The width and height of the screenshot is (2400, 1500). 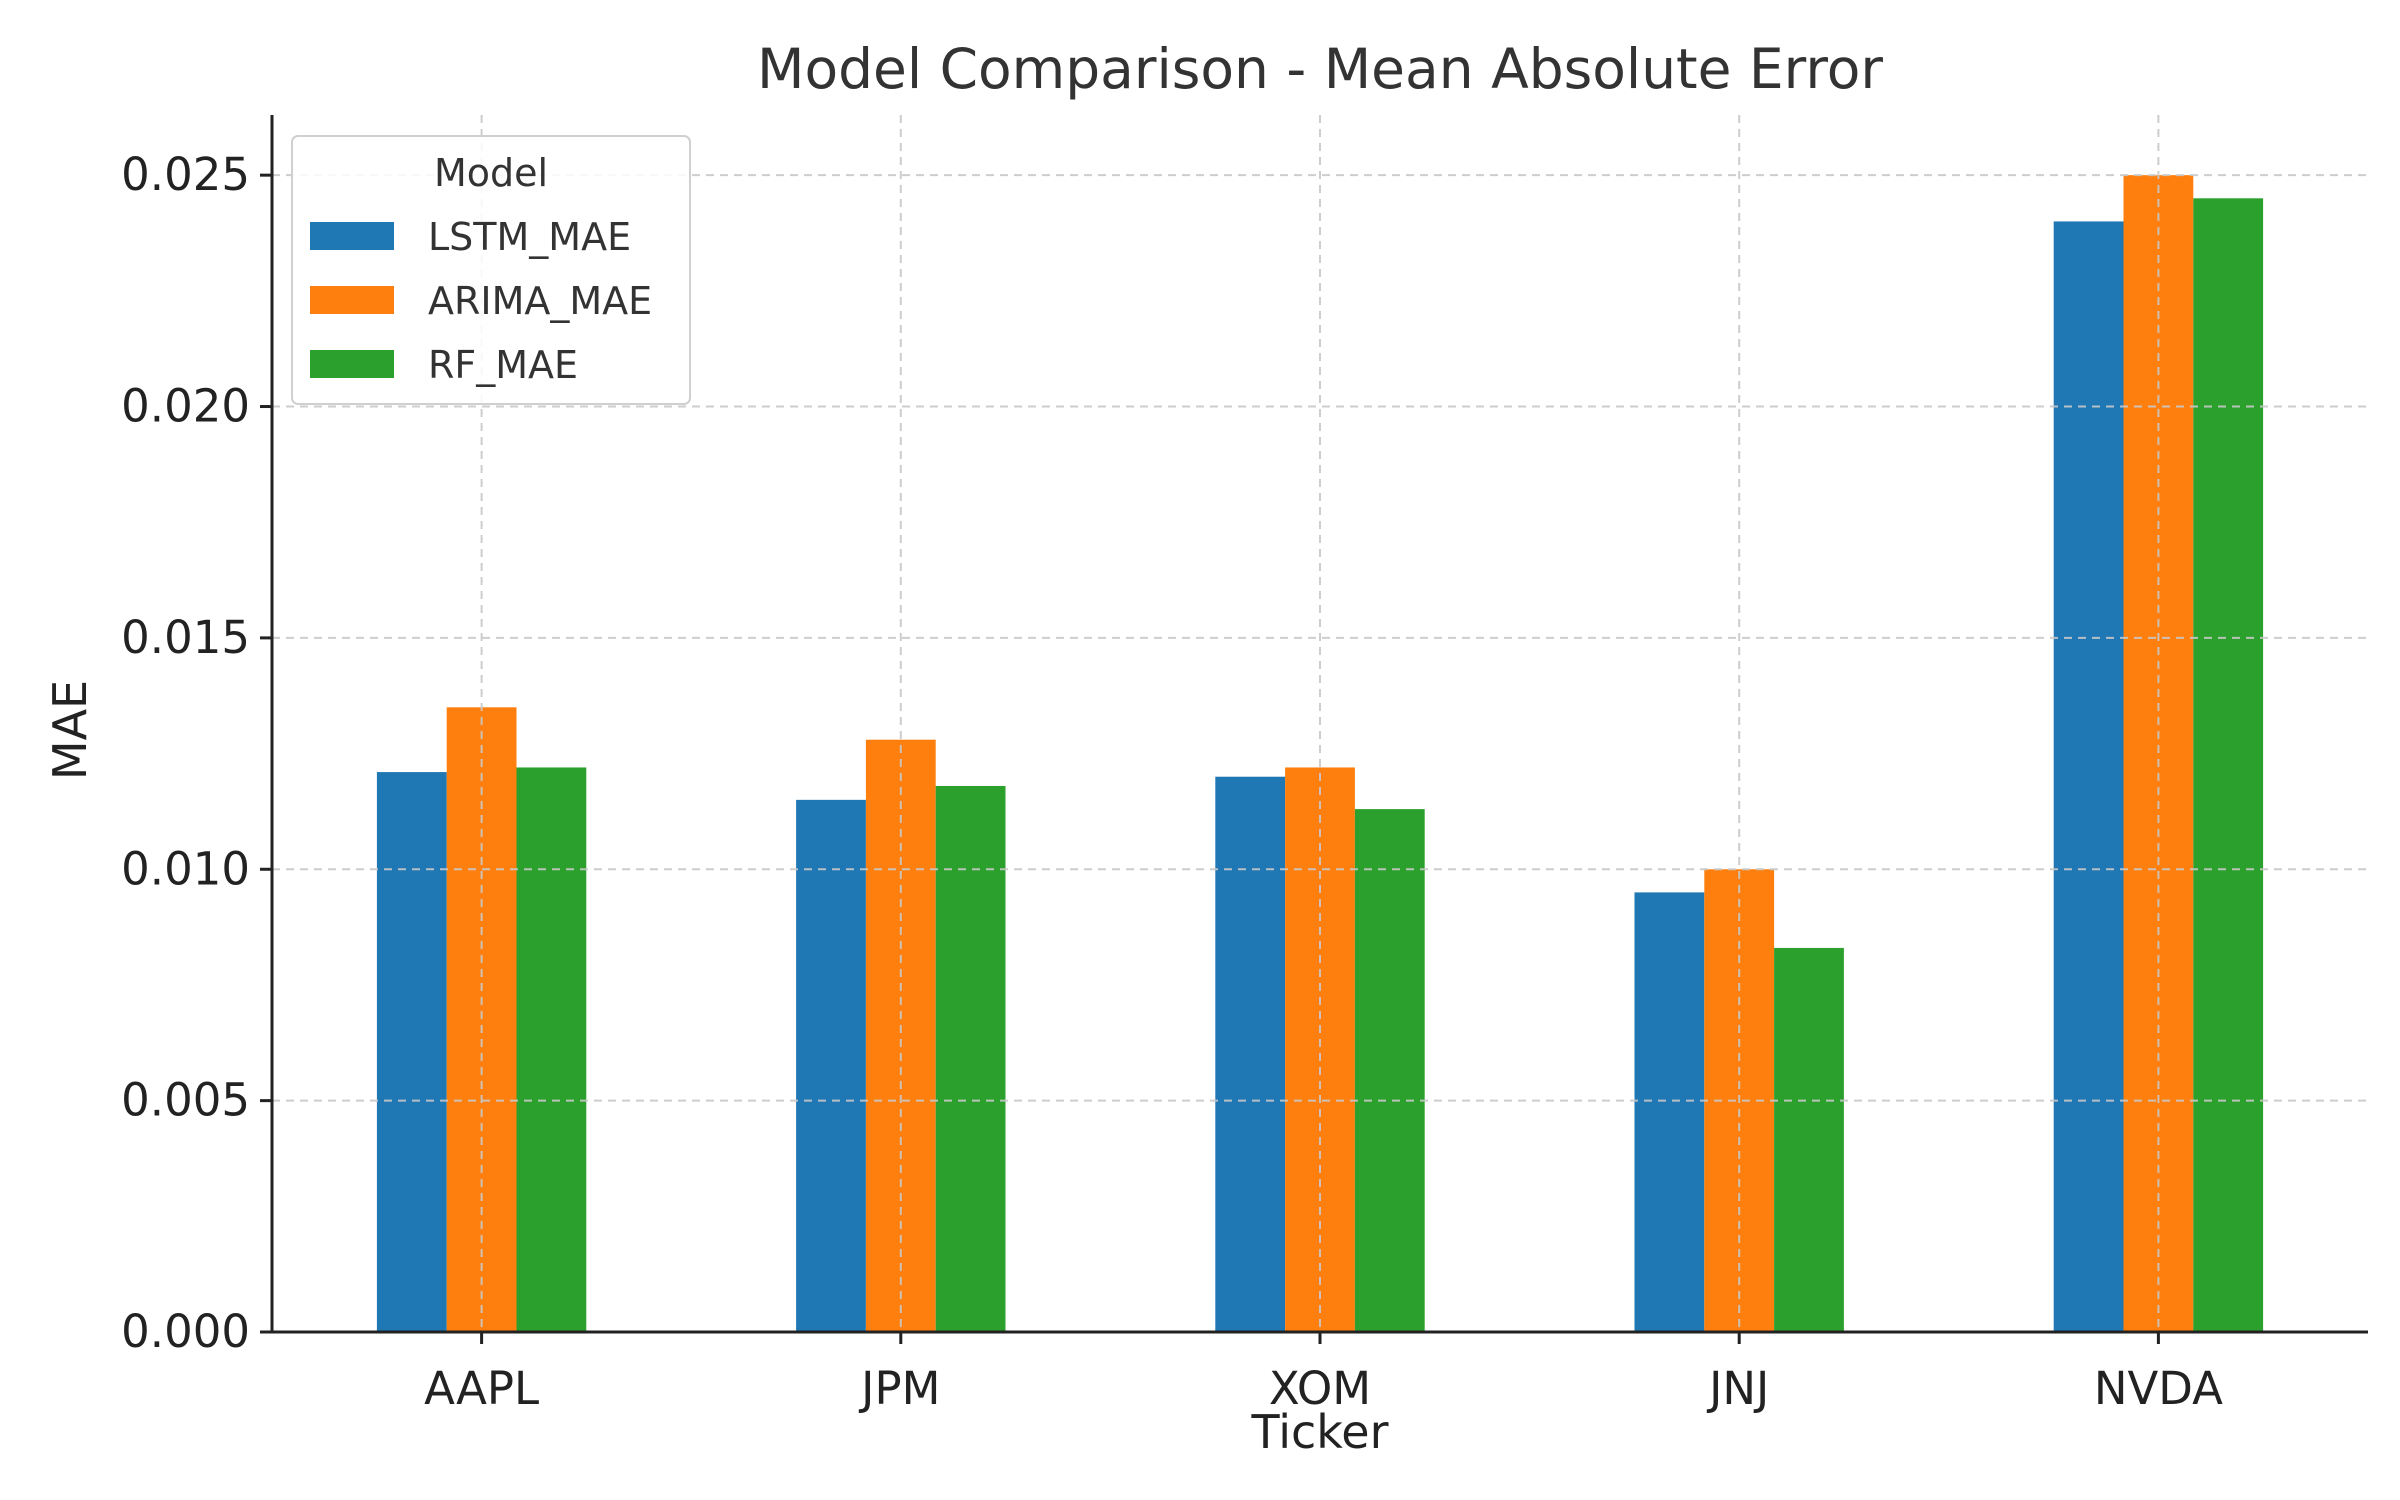 I want to click on bar-lstm-mae-nvda, so click(x=2088, y=776).